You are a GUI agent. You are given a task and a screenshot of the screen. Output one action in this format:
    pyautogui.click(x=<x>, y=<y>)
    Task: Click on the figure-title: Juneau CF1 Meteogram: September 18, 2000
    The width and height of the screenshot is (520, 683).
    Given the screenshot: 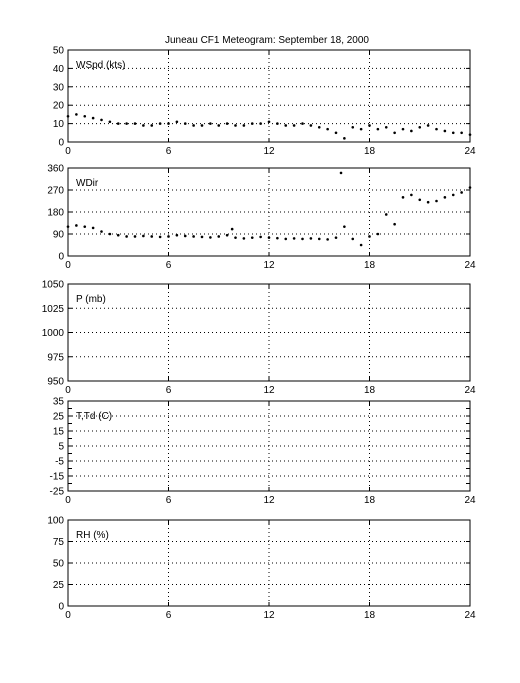 What is the action you would take?
    pyautogui.click(x=267, y=40)
    